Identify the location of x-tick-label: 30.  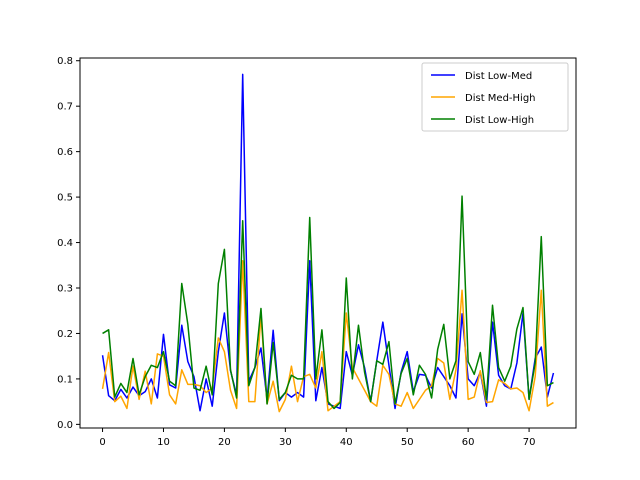
(285, 442).